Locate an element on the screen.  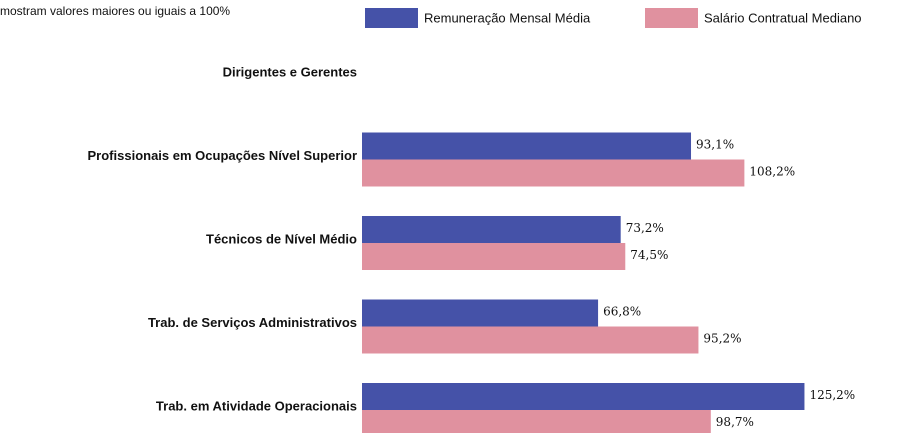
category-label: Técnicos de Nível Médio is located at coordinates (281, 238).